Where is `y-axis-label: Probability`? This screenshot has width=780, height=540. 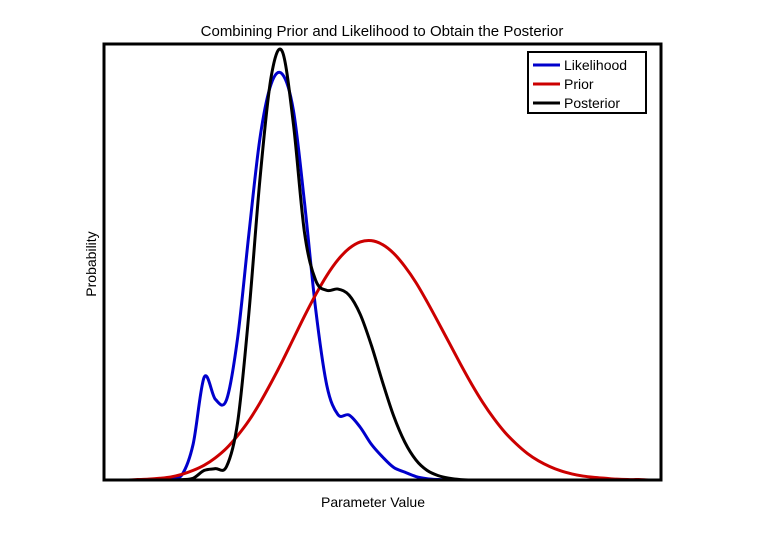 y-axis-label: Probability is located at coordinates (91, 263).